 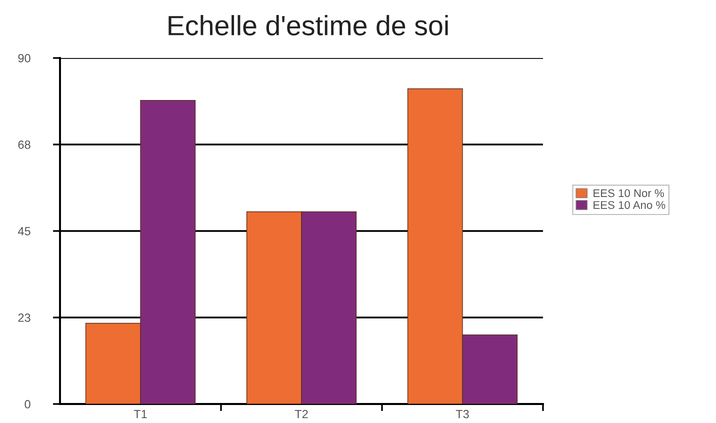 I want to click on x-tick-label: T1, so click(x=140, y=414).